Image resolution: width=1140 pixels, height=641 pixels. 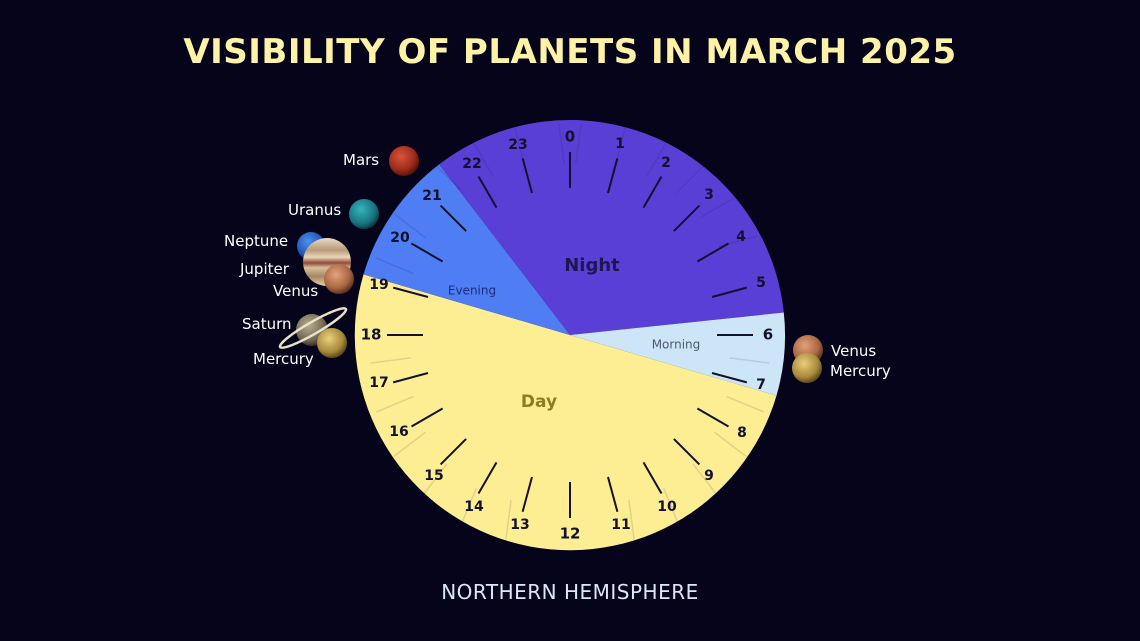 What do you see at coordinates (267, 324) in the screenshot?
I see `planet-label-saturn: Saturn` at bounding box center [267, 324].